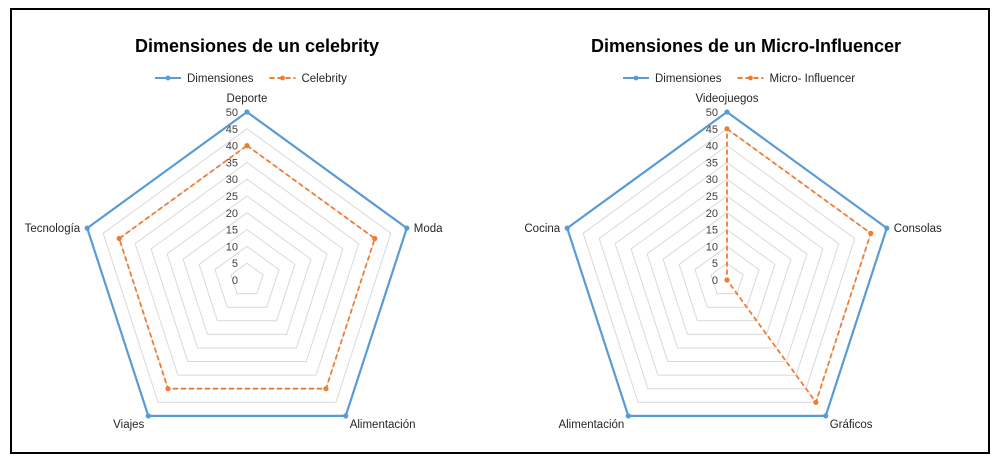 This screenshot has height=466, width=1004. I want to click on chart-title: Dimensiones de un celebrity, so click(257, 46).